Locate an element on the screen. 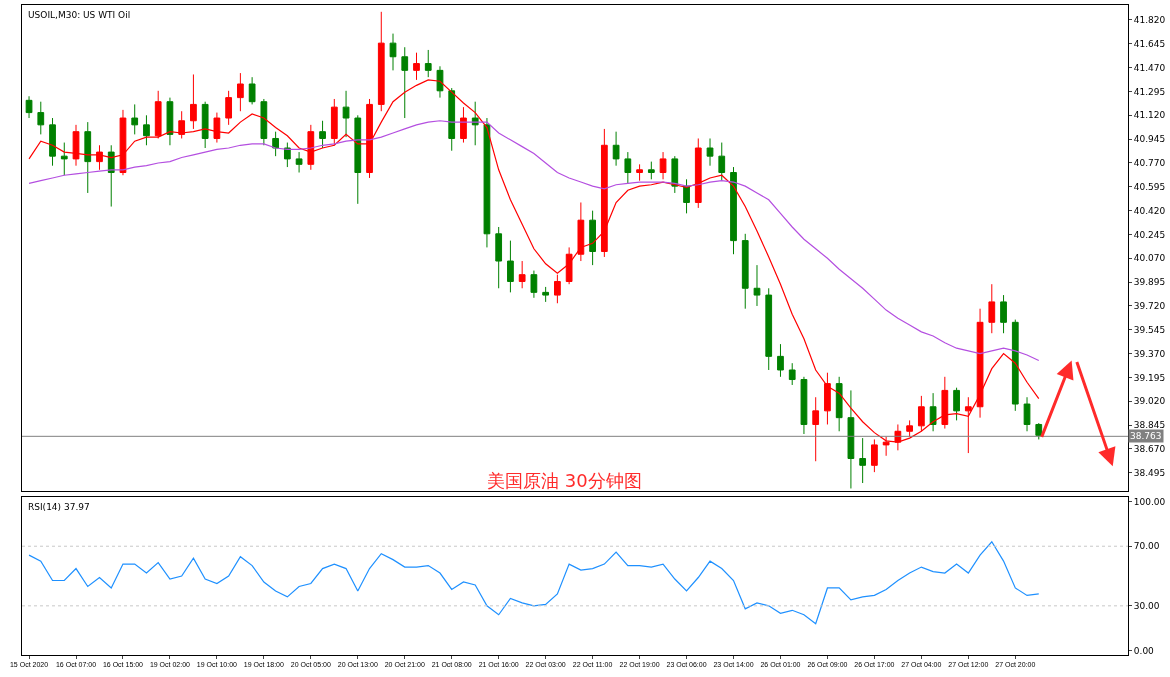 The image size is (1170, 677). y-tick-label: 39.195 is located at coordinates (1149, 377).